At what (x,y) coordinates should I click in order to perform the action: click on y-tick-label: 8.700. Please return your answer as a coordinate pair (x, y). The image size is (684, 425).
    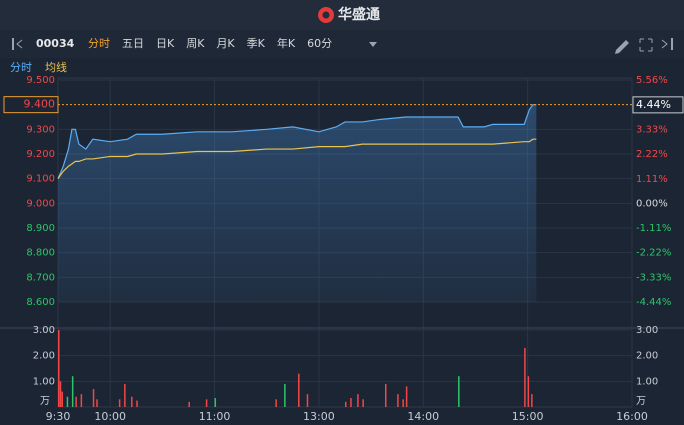
    Looking at the image, I should click on (40, 277).